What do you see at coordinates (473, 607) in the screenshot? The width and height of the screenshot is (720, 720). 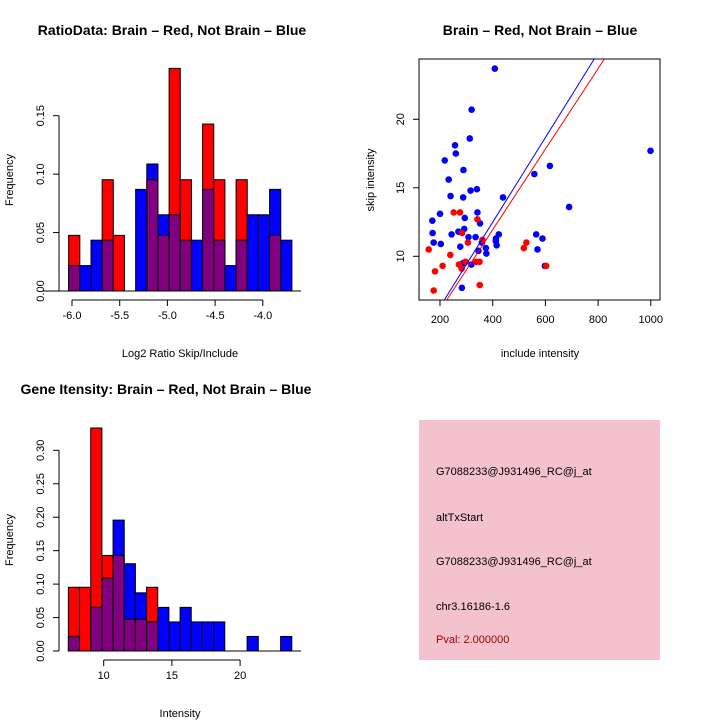 I see `info-location: chr3.16186-1.6` at bounding box center [473, 607].